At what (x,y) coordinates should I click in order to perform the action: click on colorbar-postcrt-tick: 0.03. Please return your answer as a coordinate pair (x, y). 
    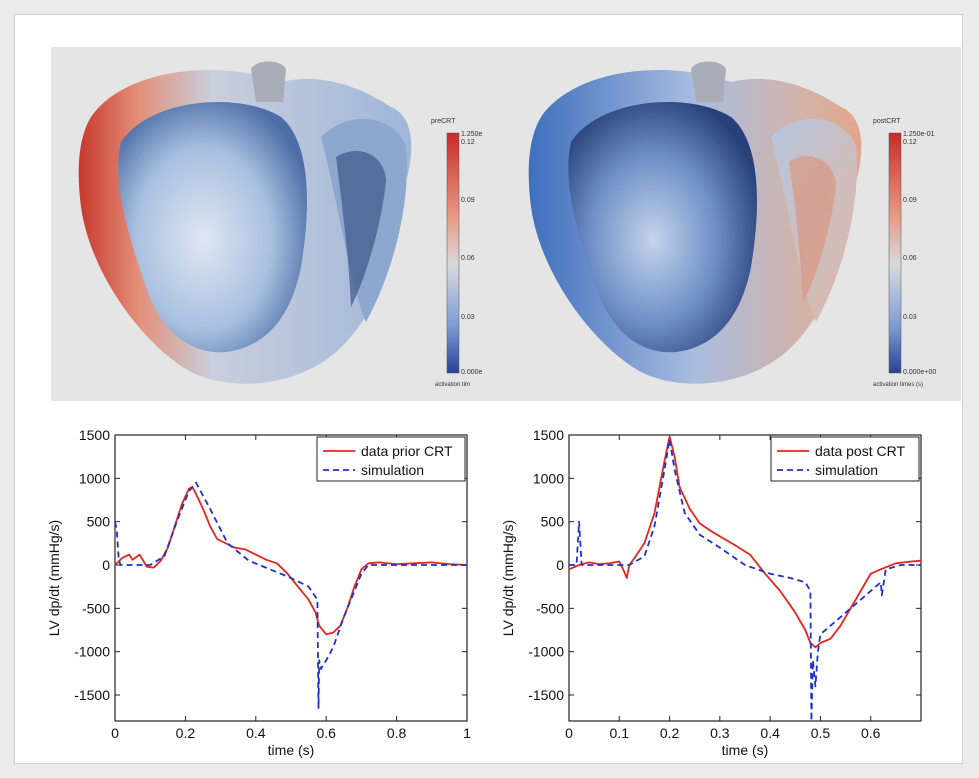
    Looking at the image, I should click on (910, 317).